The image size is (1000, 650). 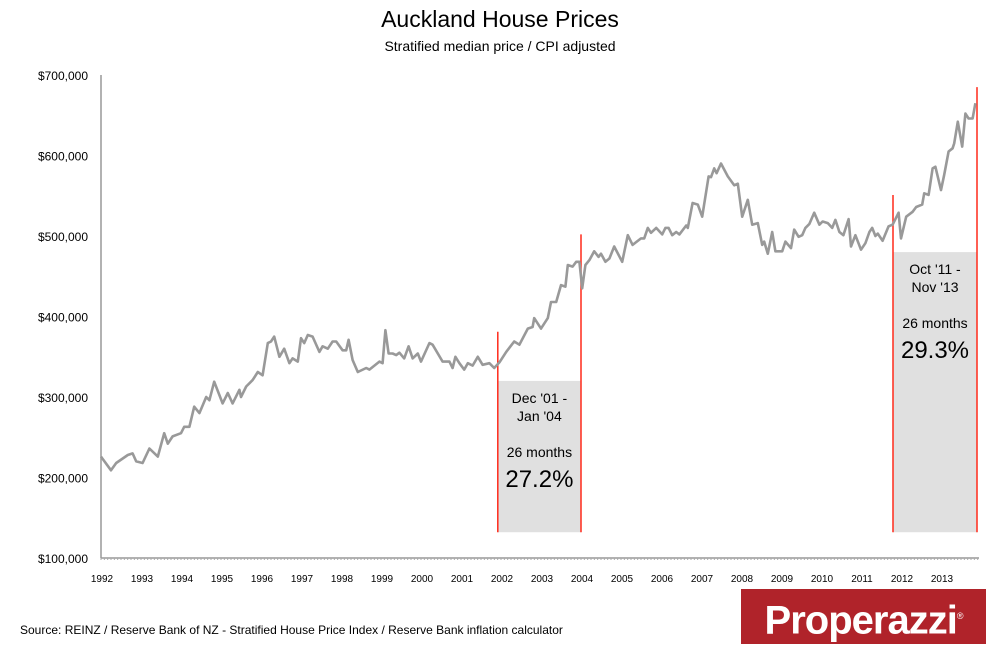 I want to click on y-tick-label: $600,000, so click(x=63, y=157).